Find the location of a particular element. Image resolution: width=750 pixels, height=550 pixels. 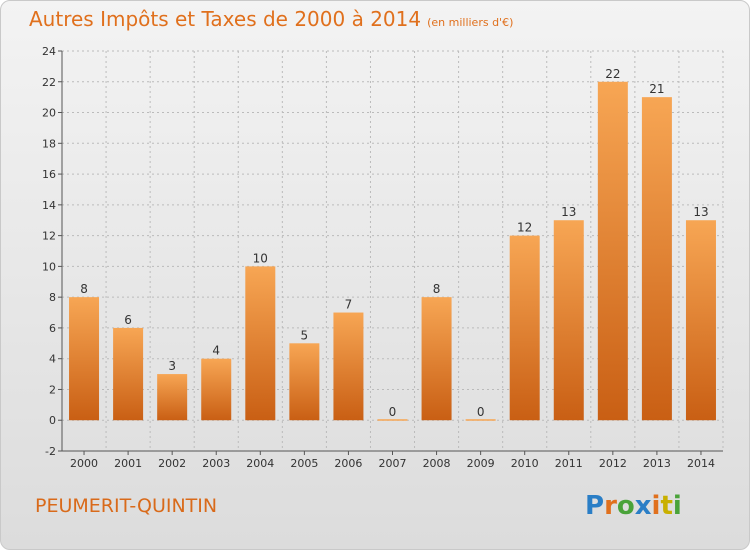

y-tick-label: 16 is located at coordinates (49, 174).